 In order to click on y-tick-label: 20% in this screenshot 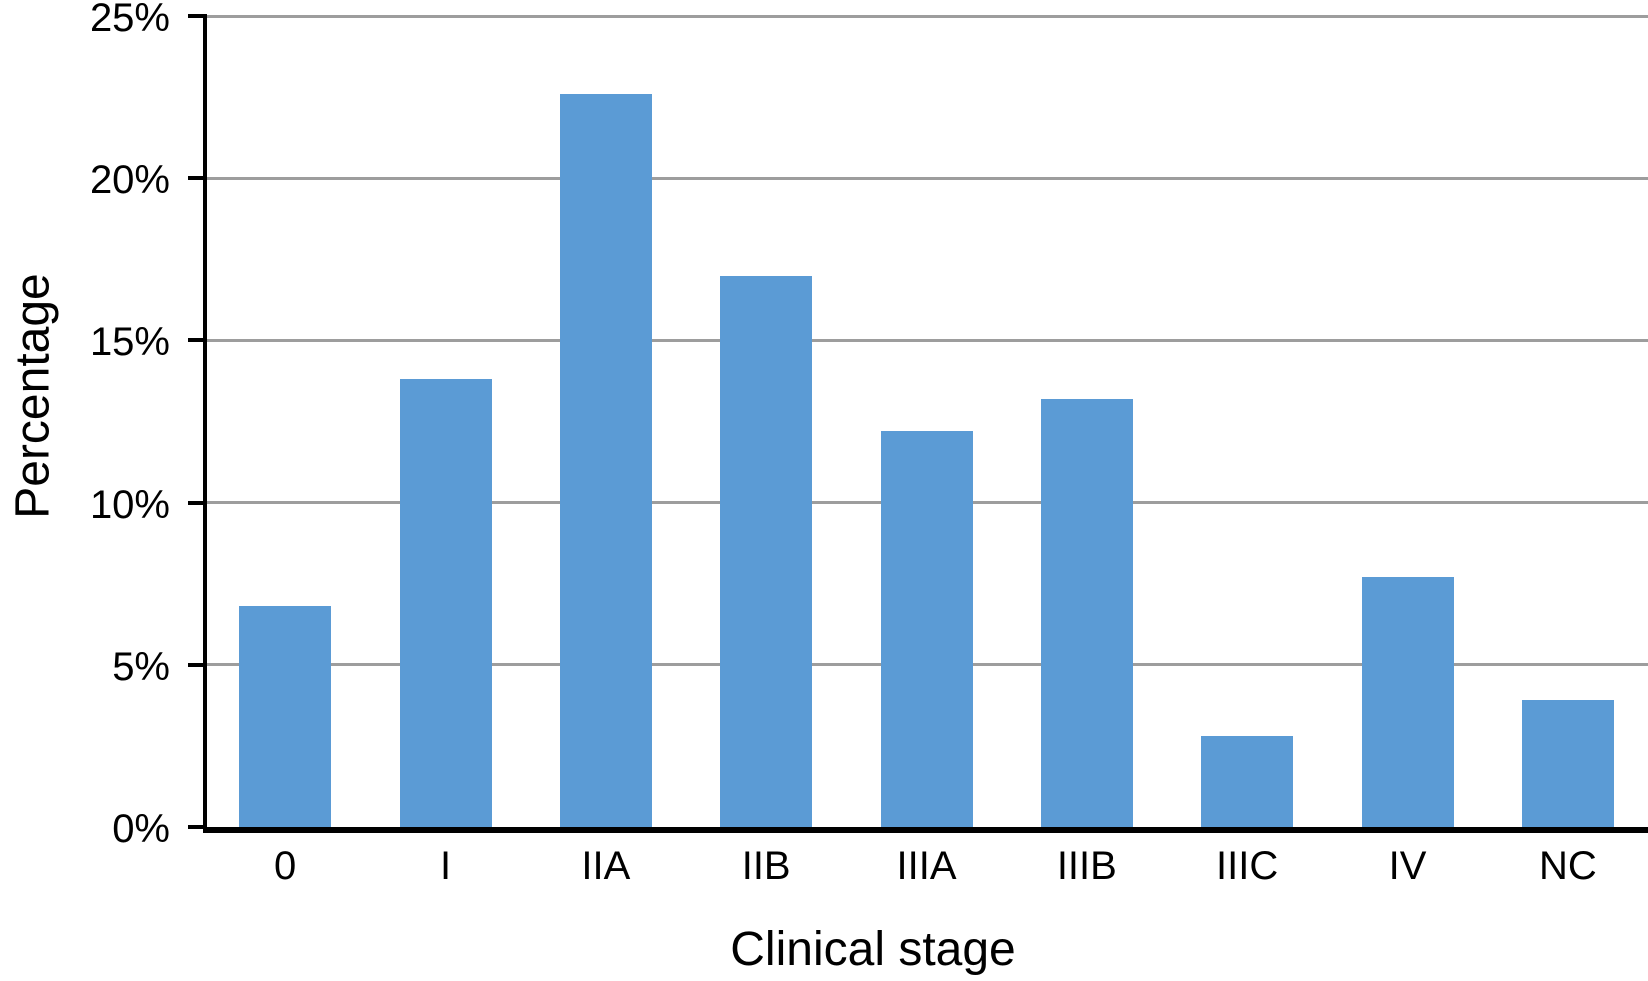, I will do `click(129, 180)`.